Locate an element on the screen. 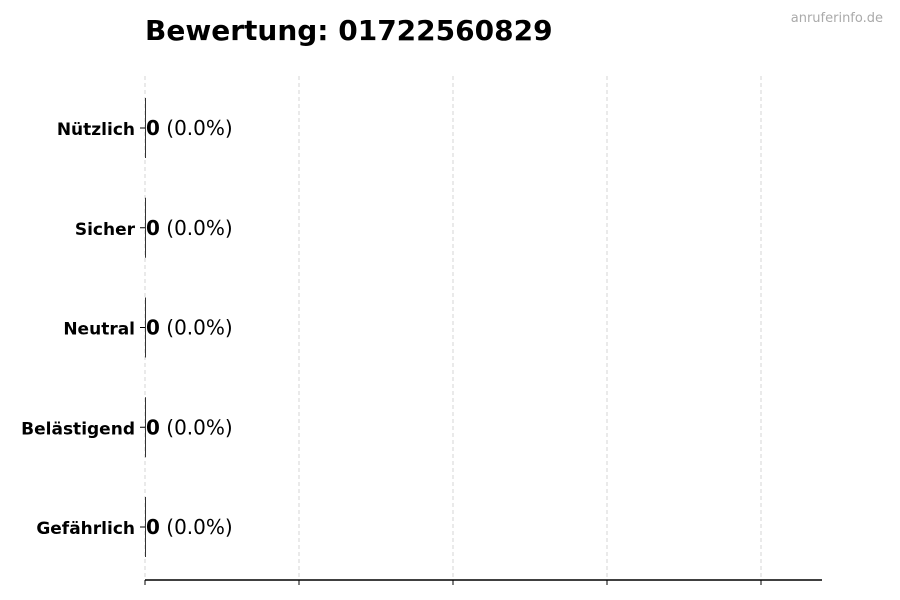 Image resolution: width=900 pixels, height=600 pixels. y-tick-label: Sicher is located at coordinates (105, 230).